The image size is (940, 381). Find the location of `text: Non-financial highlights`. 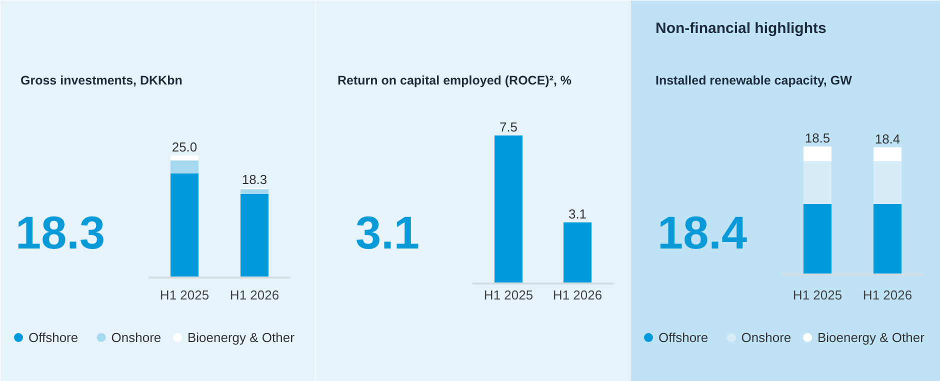

text: Non-financial highlights is located at coordinates (741, 28).